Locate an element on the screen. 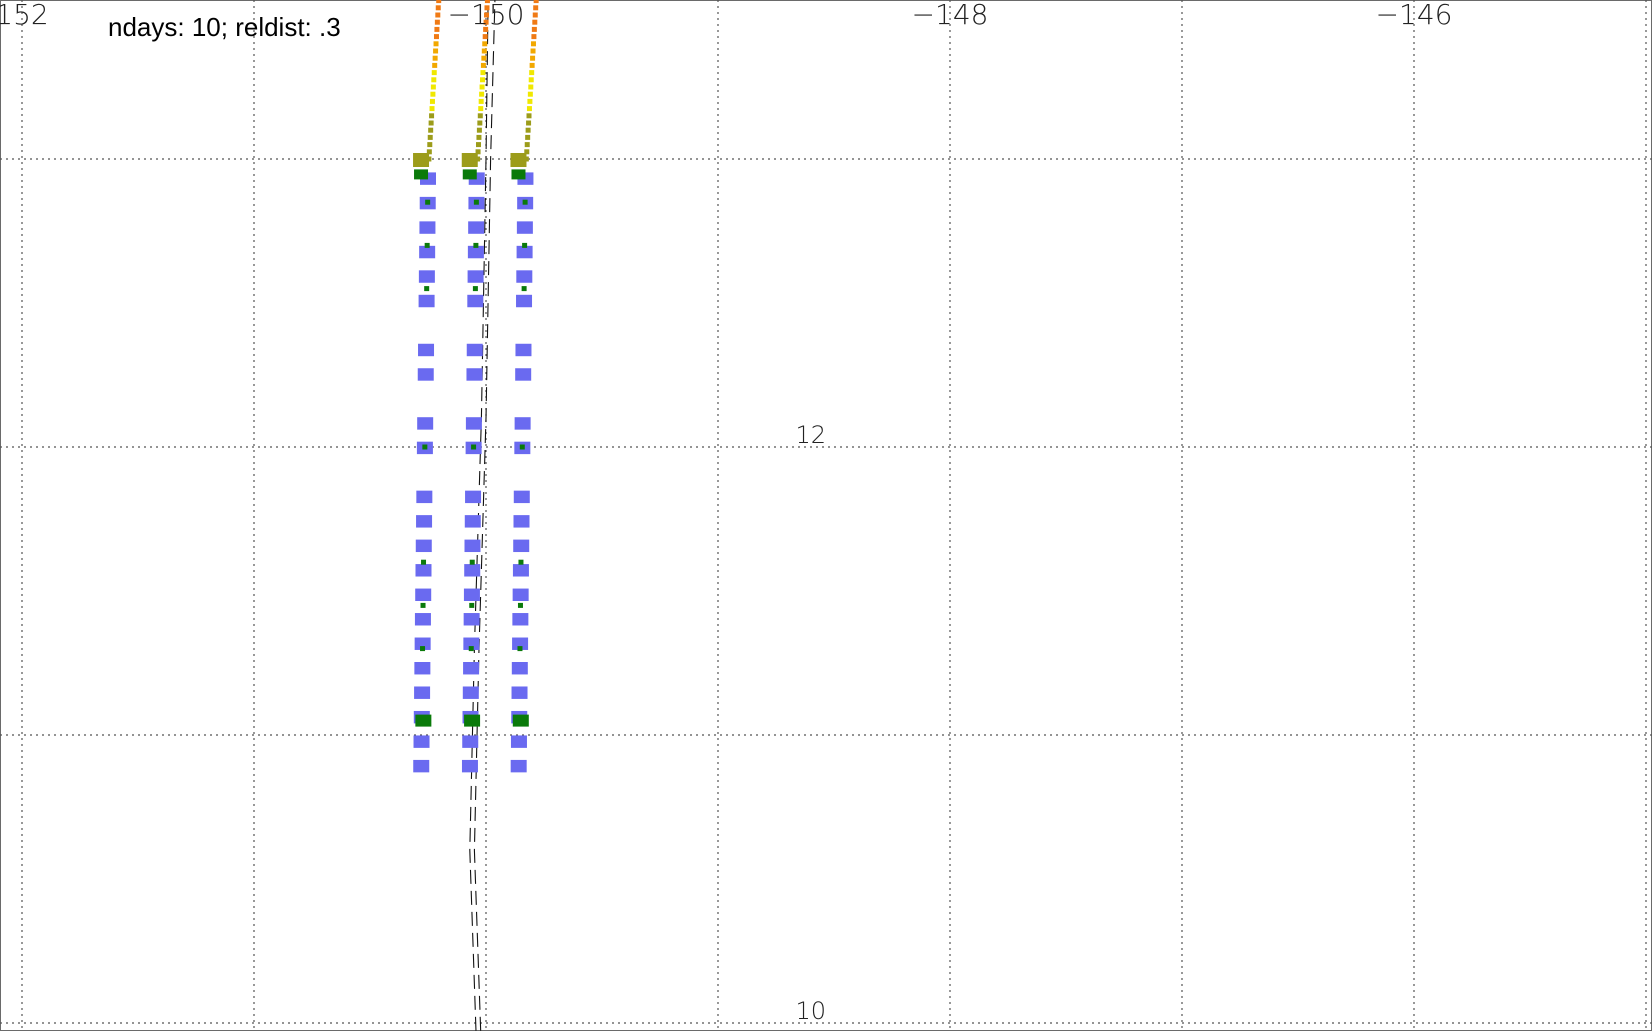 This screenshot has height=1031, width=1652. track-line is located at coordinates (479, 515).